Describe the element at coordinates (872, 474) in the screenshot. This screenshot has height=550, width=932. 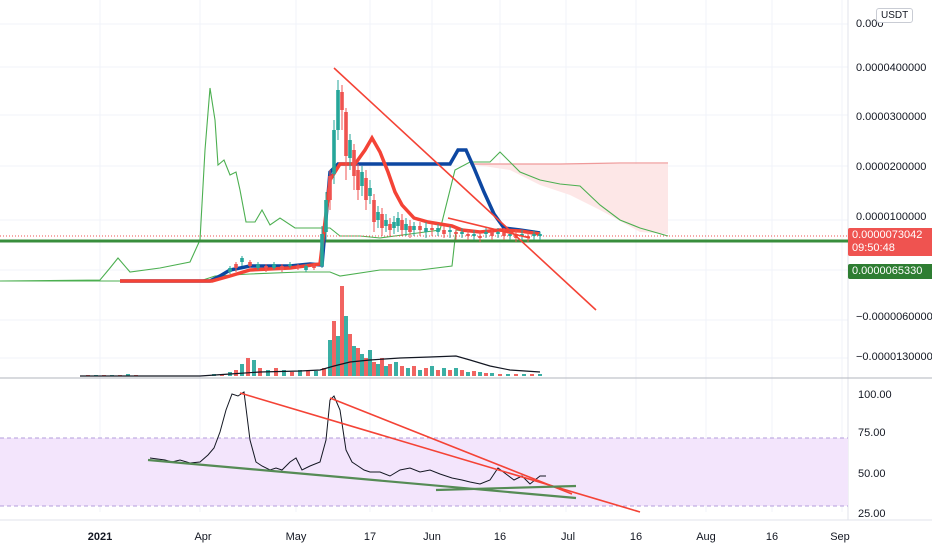
I see `rsi-tick-label: 50.00` at that location.